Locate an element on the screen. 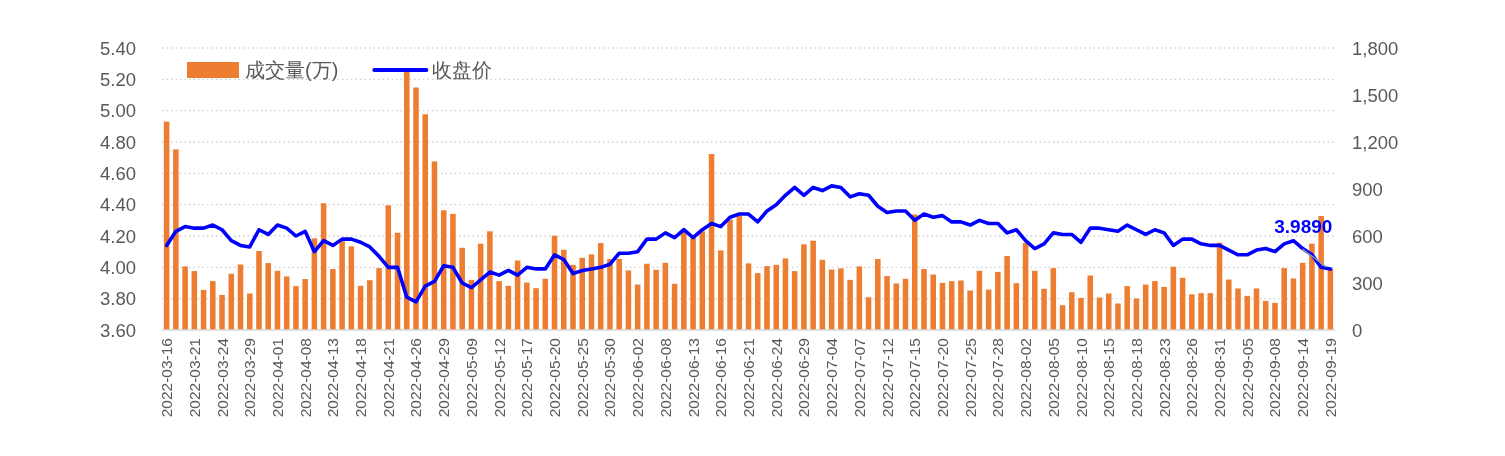 This screenshot has width=1505, height=456. x-tick-label: 2022-06-16 is located at coordinates (721, 378).